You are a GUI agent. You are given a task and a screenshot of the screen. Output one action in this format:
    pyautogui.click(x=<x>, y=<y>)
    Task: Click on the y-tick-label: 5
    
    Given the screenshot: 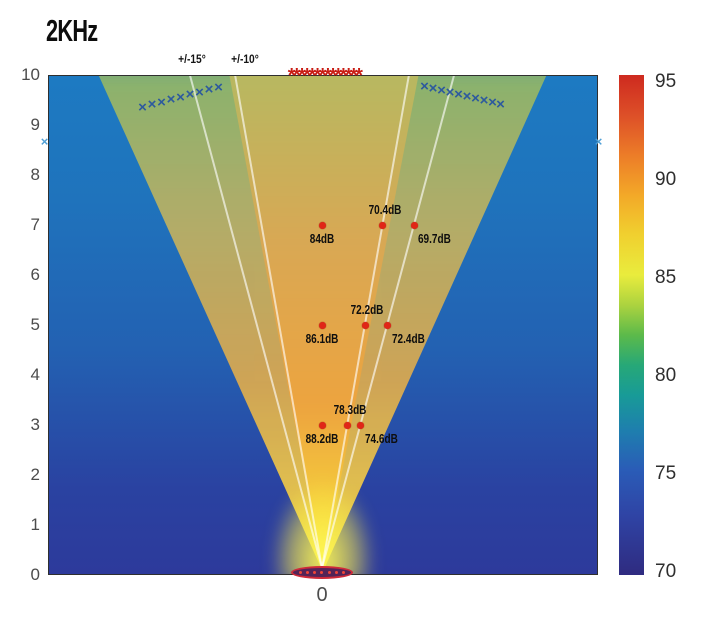 What is the action you would take?
    pyautogui.click(x=35, y=324)
    